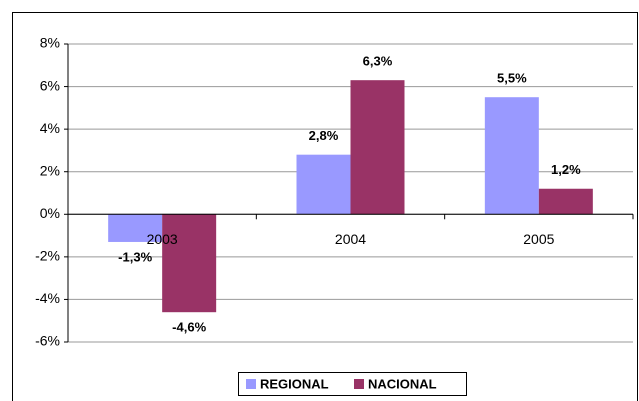  I want to click on x-tick-label: 2003, so click(162, 239).